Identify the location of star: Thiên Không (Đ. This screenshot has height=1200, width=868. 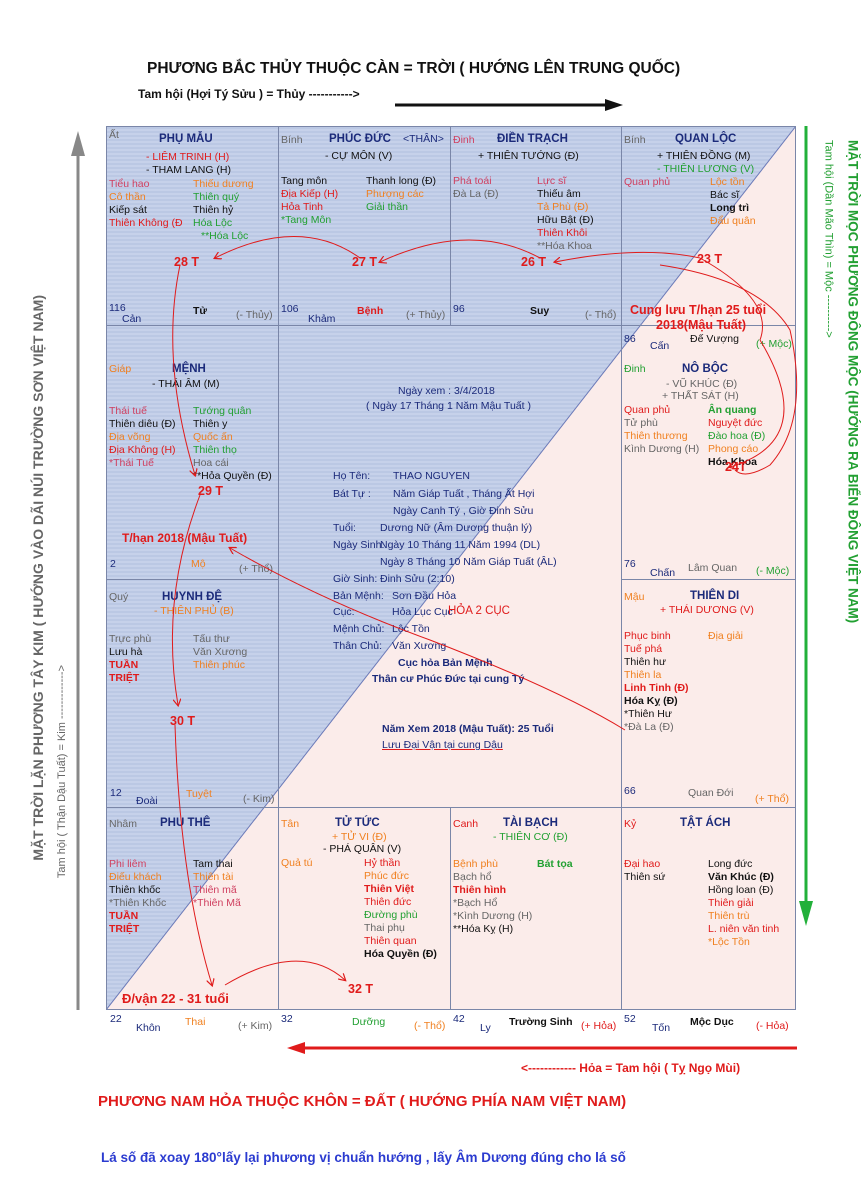
(146, 223).